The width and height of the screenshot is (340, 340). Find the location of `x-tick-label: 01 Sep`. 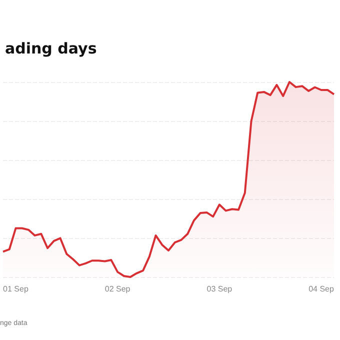

x-tick-label: 01 Sep is located at coordinates (16, 289).